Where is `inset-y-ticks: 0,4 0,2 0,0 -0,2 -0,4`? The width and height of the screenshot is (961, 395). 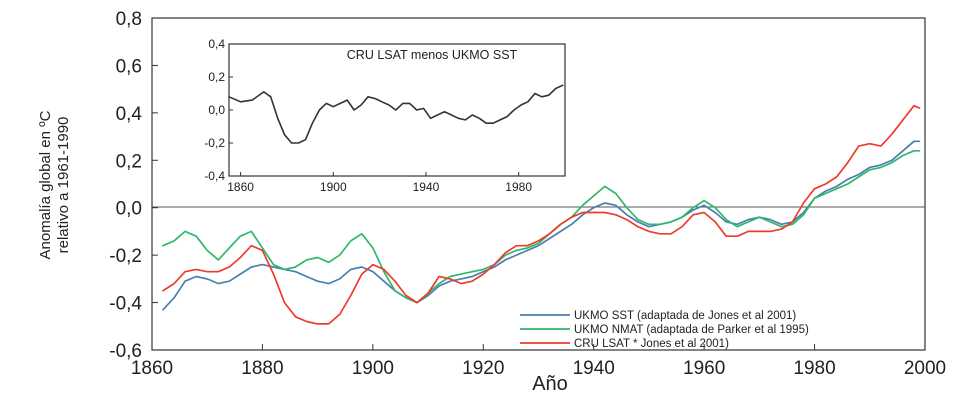 inset-y-ticks: 0,4 0,2 0,0 -0,2 -0,4 is located at coordinates (218, 110).